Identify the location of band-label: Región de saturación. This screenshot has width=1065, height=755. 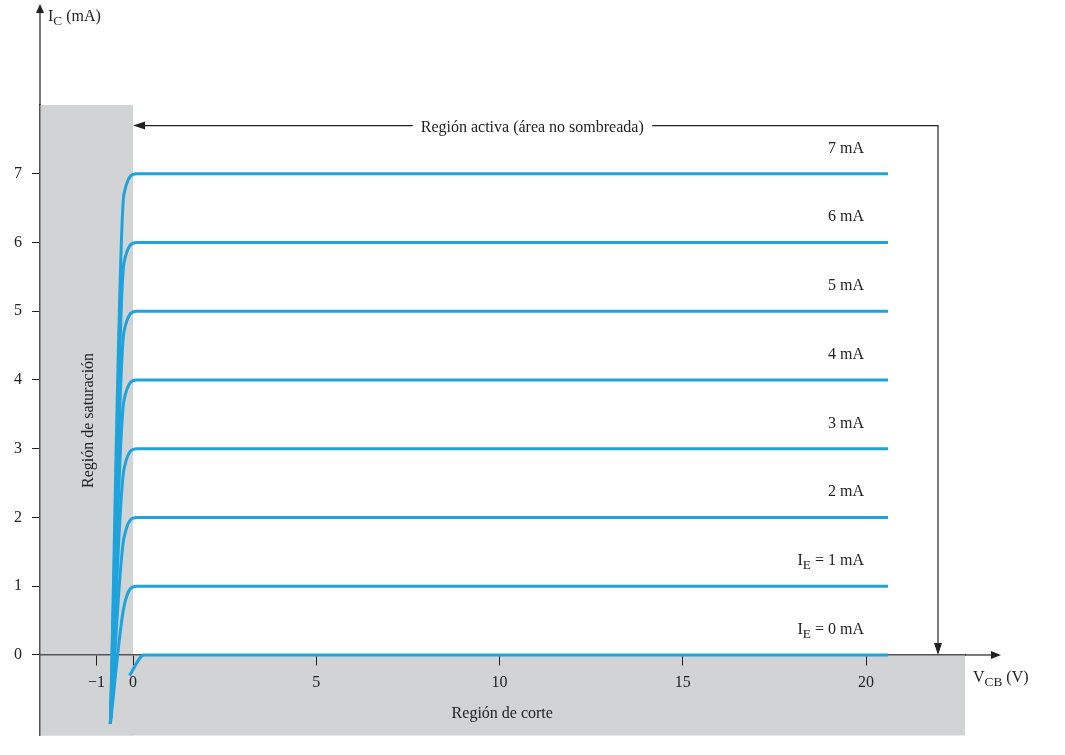
(87, 420).